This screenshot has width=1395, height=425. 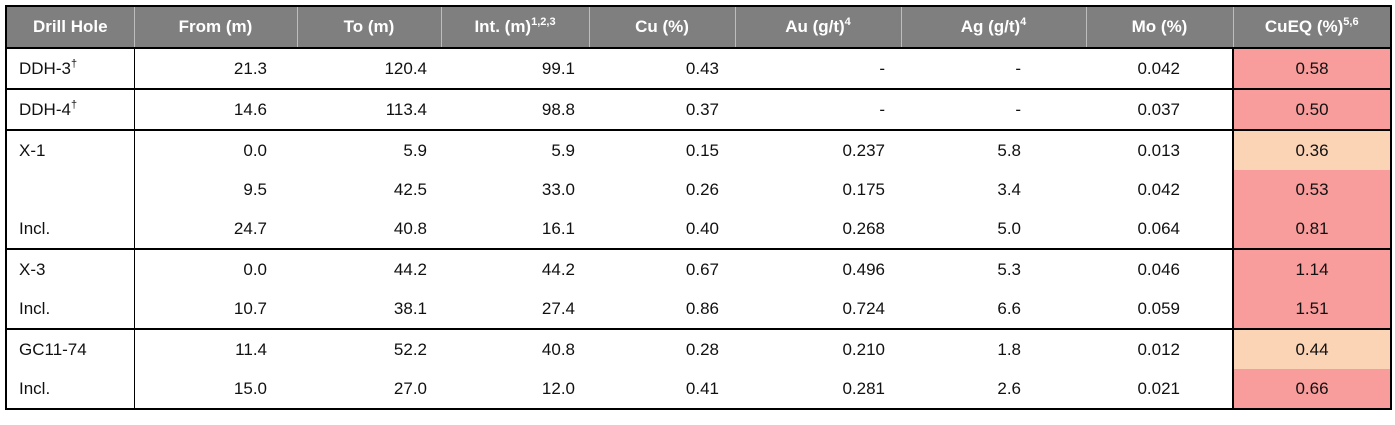 I want to click on data-row: DDH-3† 21.3 120.4 99.1 0.43- -0.042 0.58, so click(x=698, y=68).